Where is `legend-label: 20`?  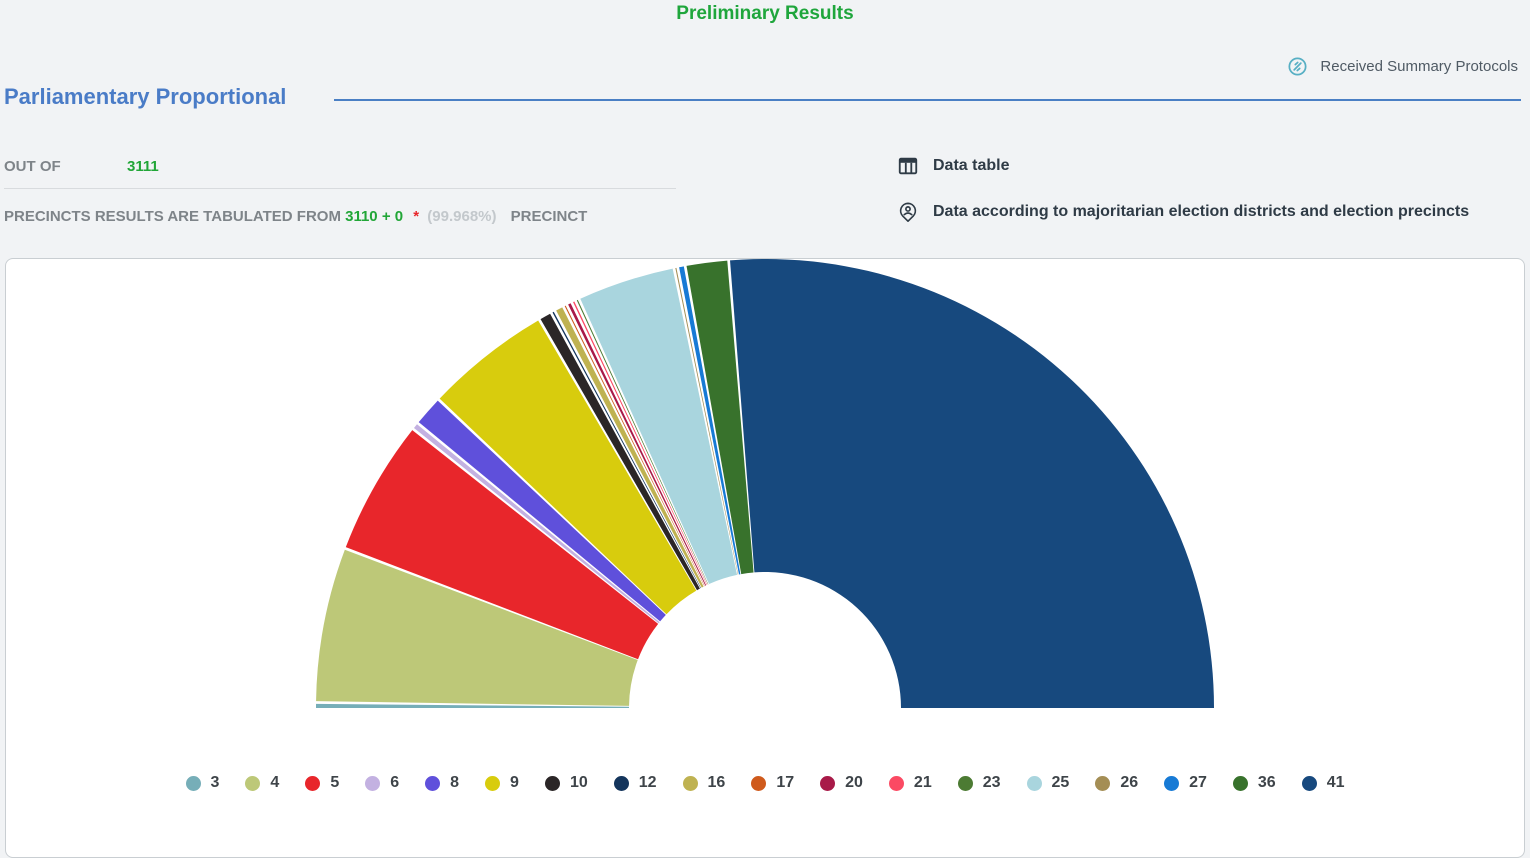
legend-label: 20 is located at coordinates (854, 782).